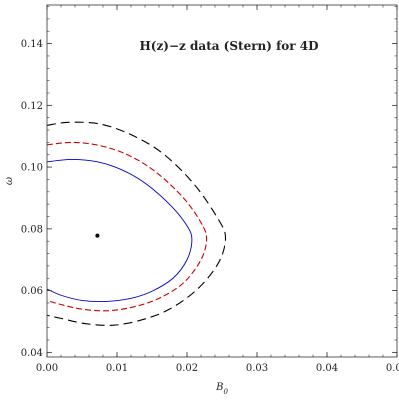 The image size is (399, 405). I want to click on y-tick-label: 0.06, so click(32, 291).